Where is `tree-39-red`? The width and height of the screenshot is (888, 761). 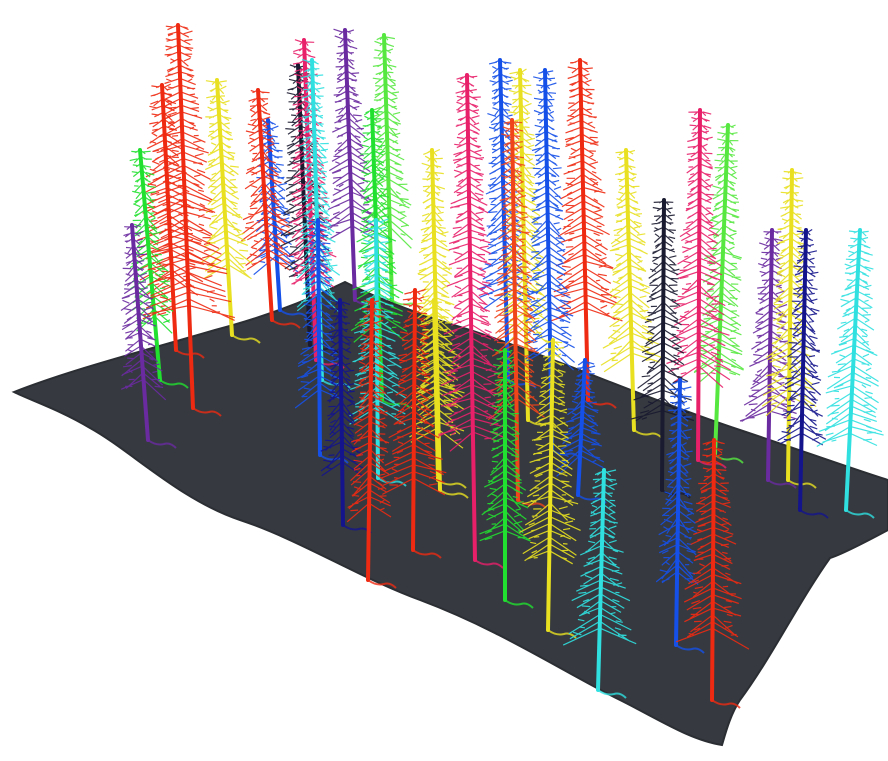
tree-39-red is located at coordinates (712, 573).